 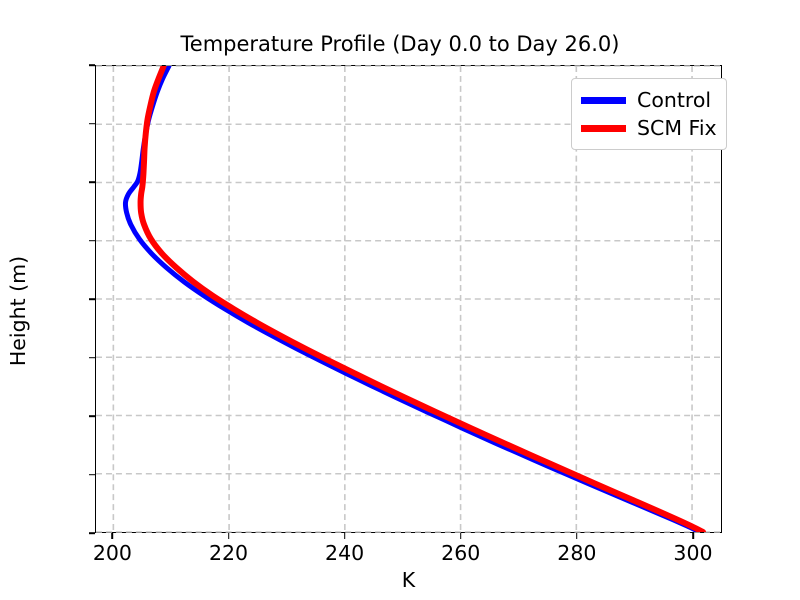 I want to click on chart-legend: Control SCM Fix, so click(x=649, y=114).